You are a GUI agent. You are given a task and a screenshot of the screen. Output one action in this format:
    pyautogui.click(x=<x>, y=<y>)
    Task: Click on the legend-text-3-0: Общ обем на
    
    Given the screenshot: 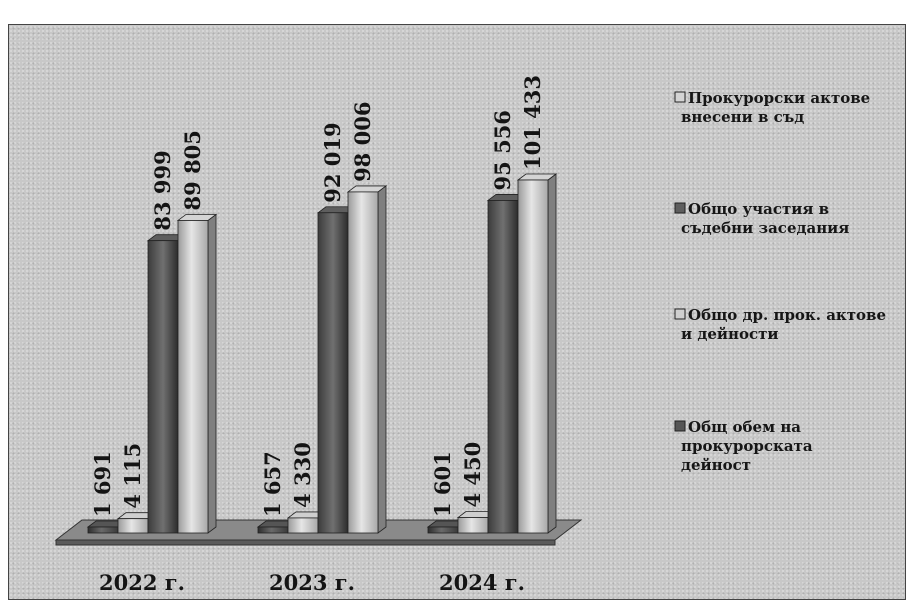 What is the action you would take?
    pyautogui.click(x=744, y=427)
    